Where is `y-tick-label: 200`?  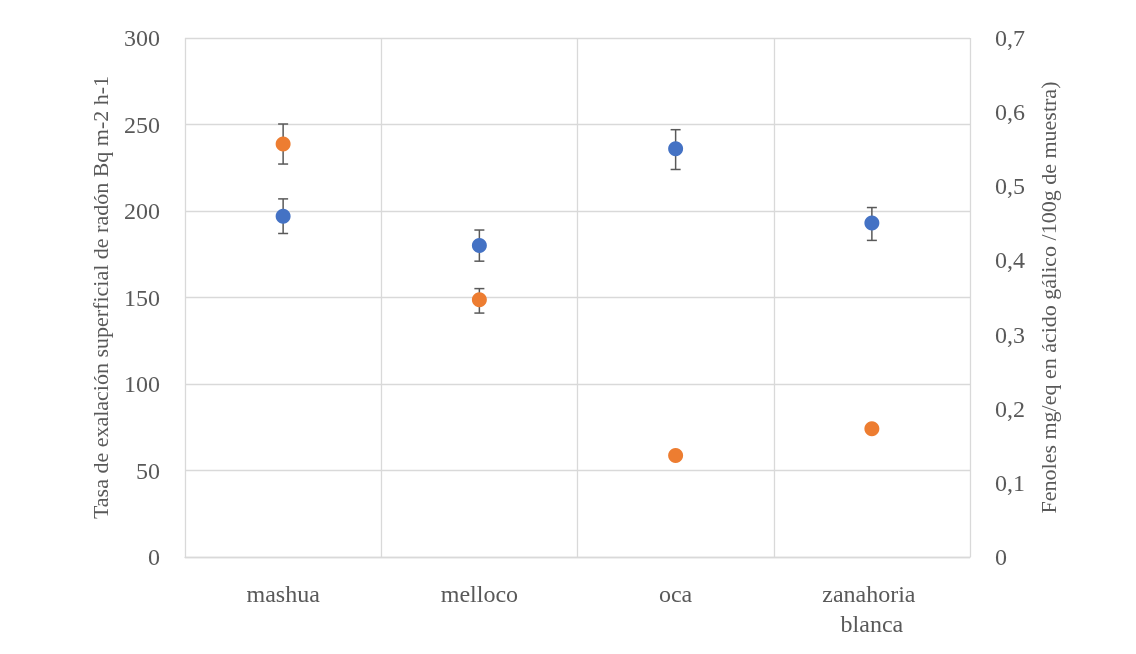
y-tick-label: 200 is located at coordinates (142, 211).